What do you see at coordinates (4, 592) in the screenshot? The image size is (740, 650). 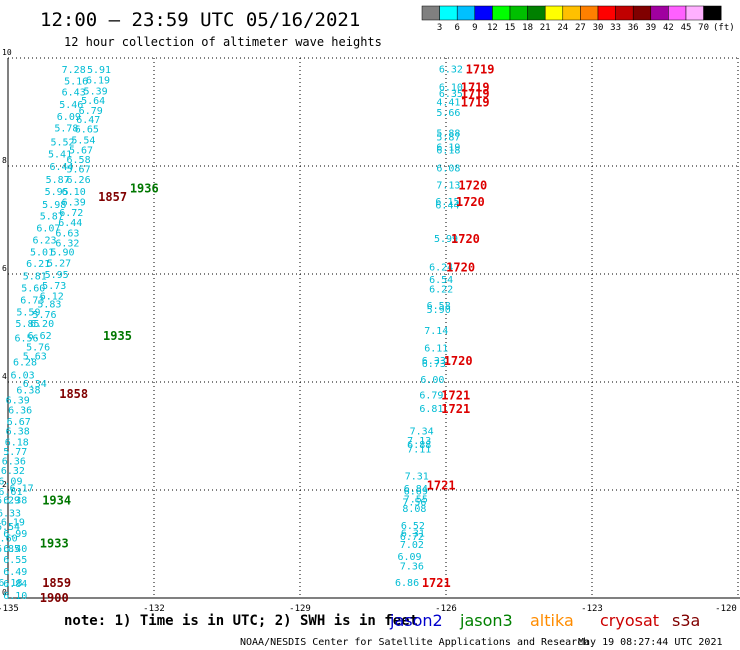 I see `y-tick-label: 0` at bounding box center [4, 592].